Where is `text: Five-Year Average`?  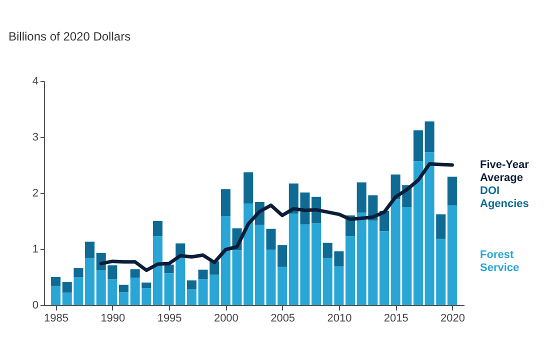
text: Five-Year Average is located at coordinates (505, 171).